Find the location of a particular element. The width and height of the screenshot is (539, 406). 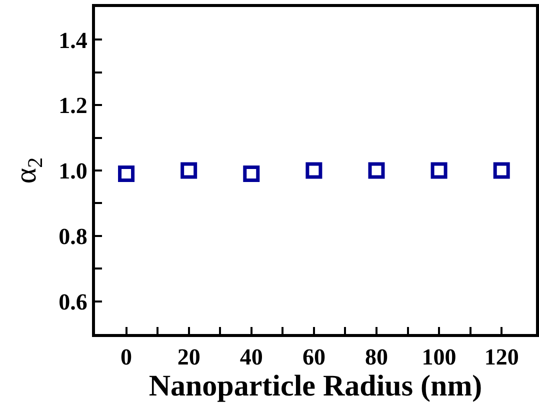

x-tick-label: 40 is located at coordinates (251, 357).